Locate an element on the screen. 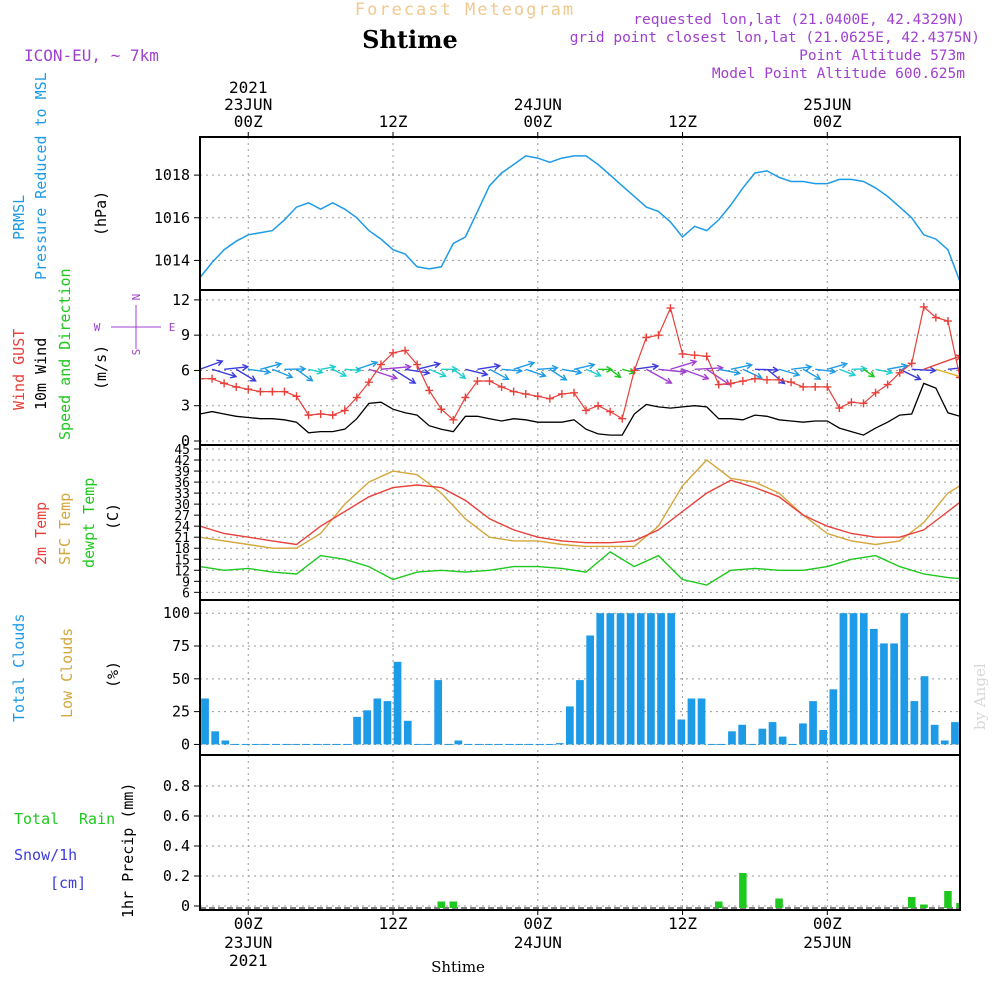  y-tick-label: 9 is located at coordinates (186, 582).